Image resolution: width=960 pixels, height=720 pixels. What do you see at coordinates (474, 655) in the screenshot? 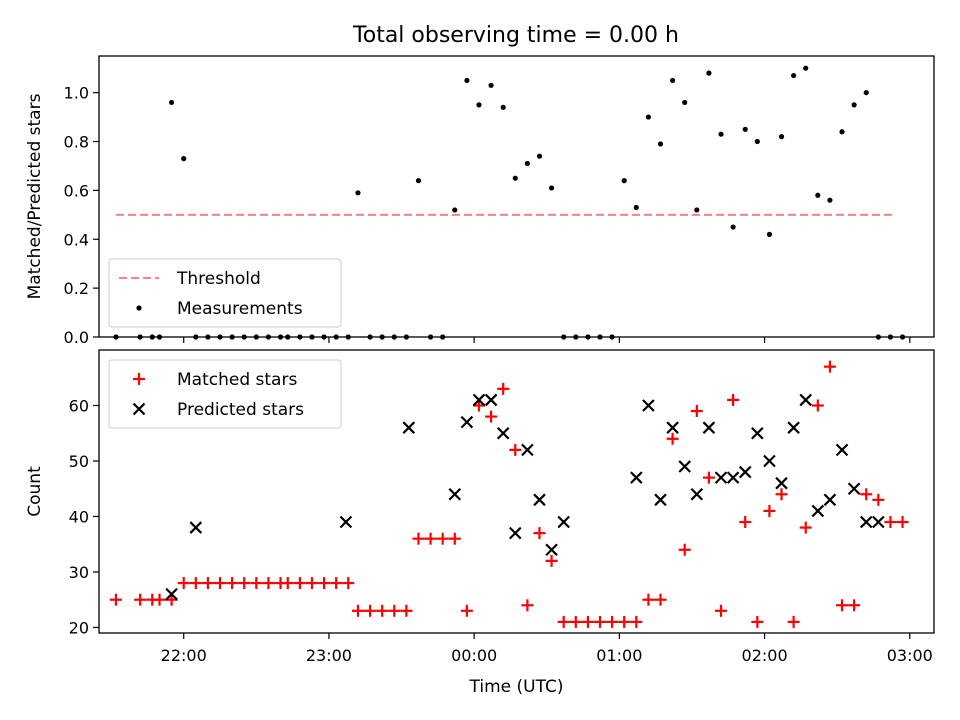
I see `x-tick-label: 00:00` at bounding box center [474, 655].